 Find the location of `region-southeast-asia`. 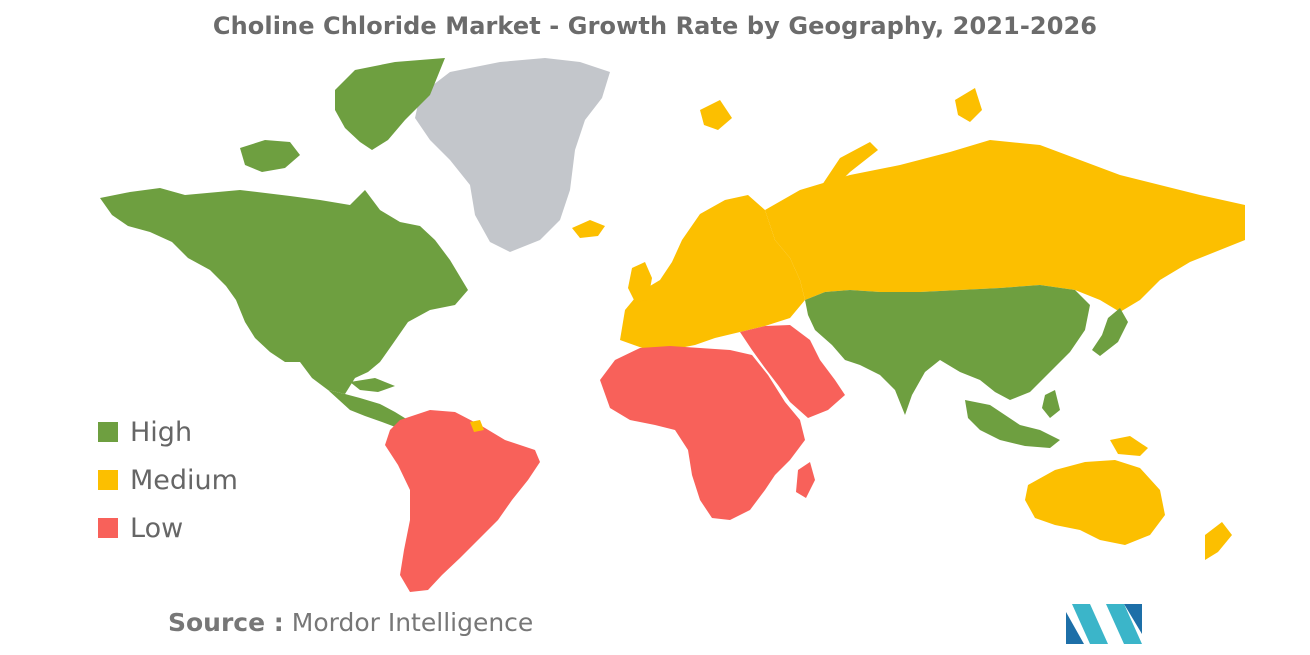

region-southeast-asia is located at coordinates (1012, 424).